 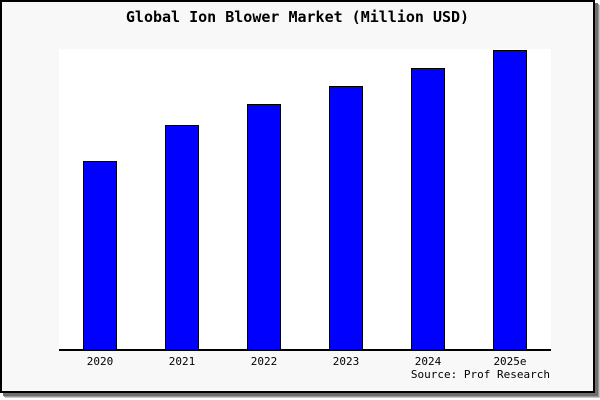 What do you see at coordinates (305, 350) in the screenshot?
I see `x-axis-line` at bounding box center [305, 350].